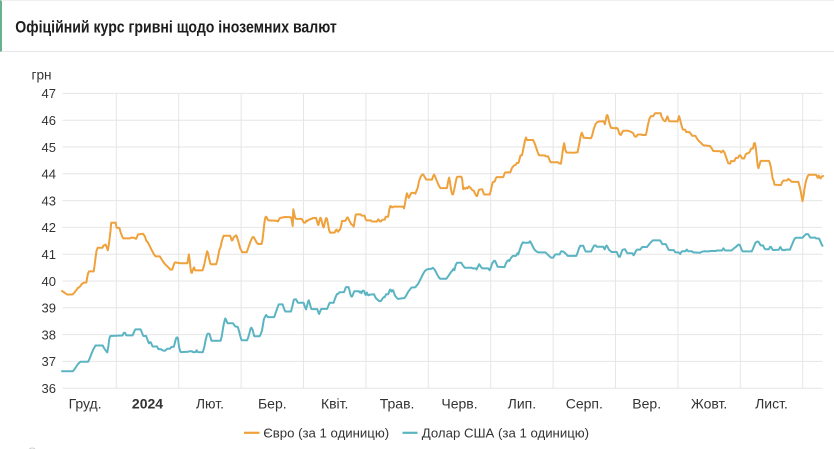 The height and width of the screenshot is (449, 834). What do you see at coordinates (397, 404) in the screenshot?
I see `svg-text: Трав.` at bounding box center [397, 404].